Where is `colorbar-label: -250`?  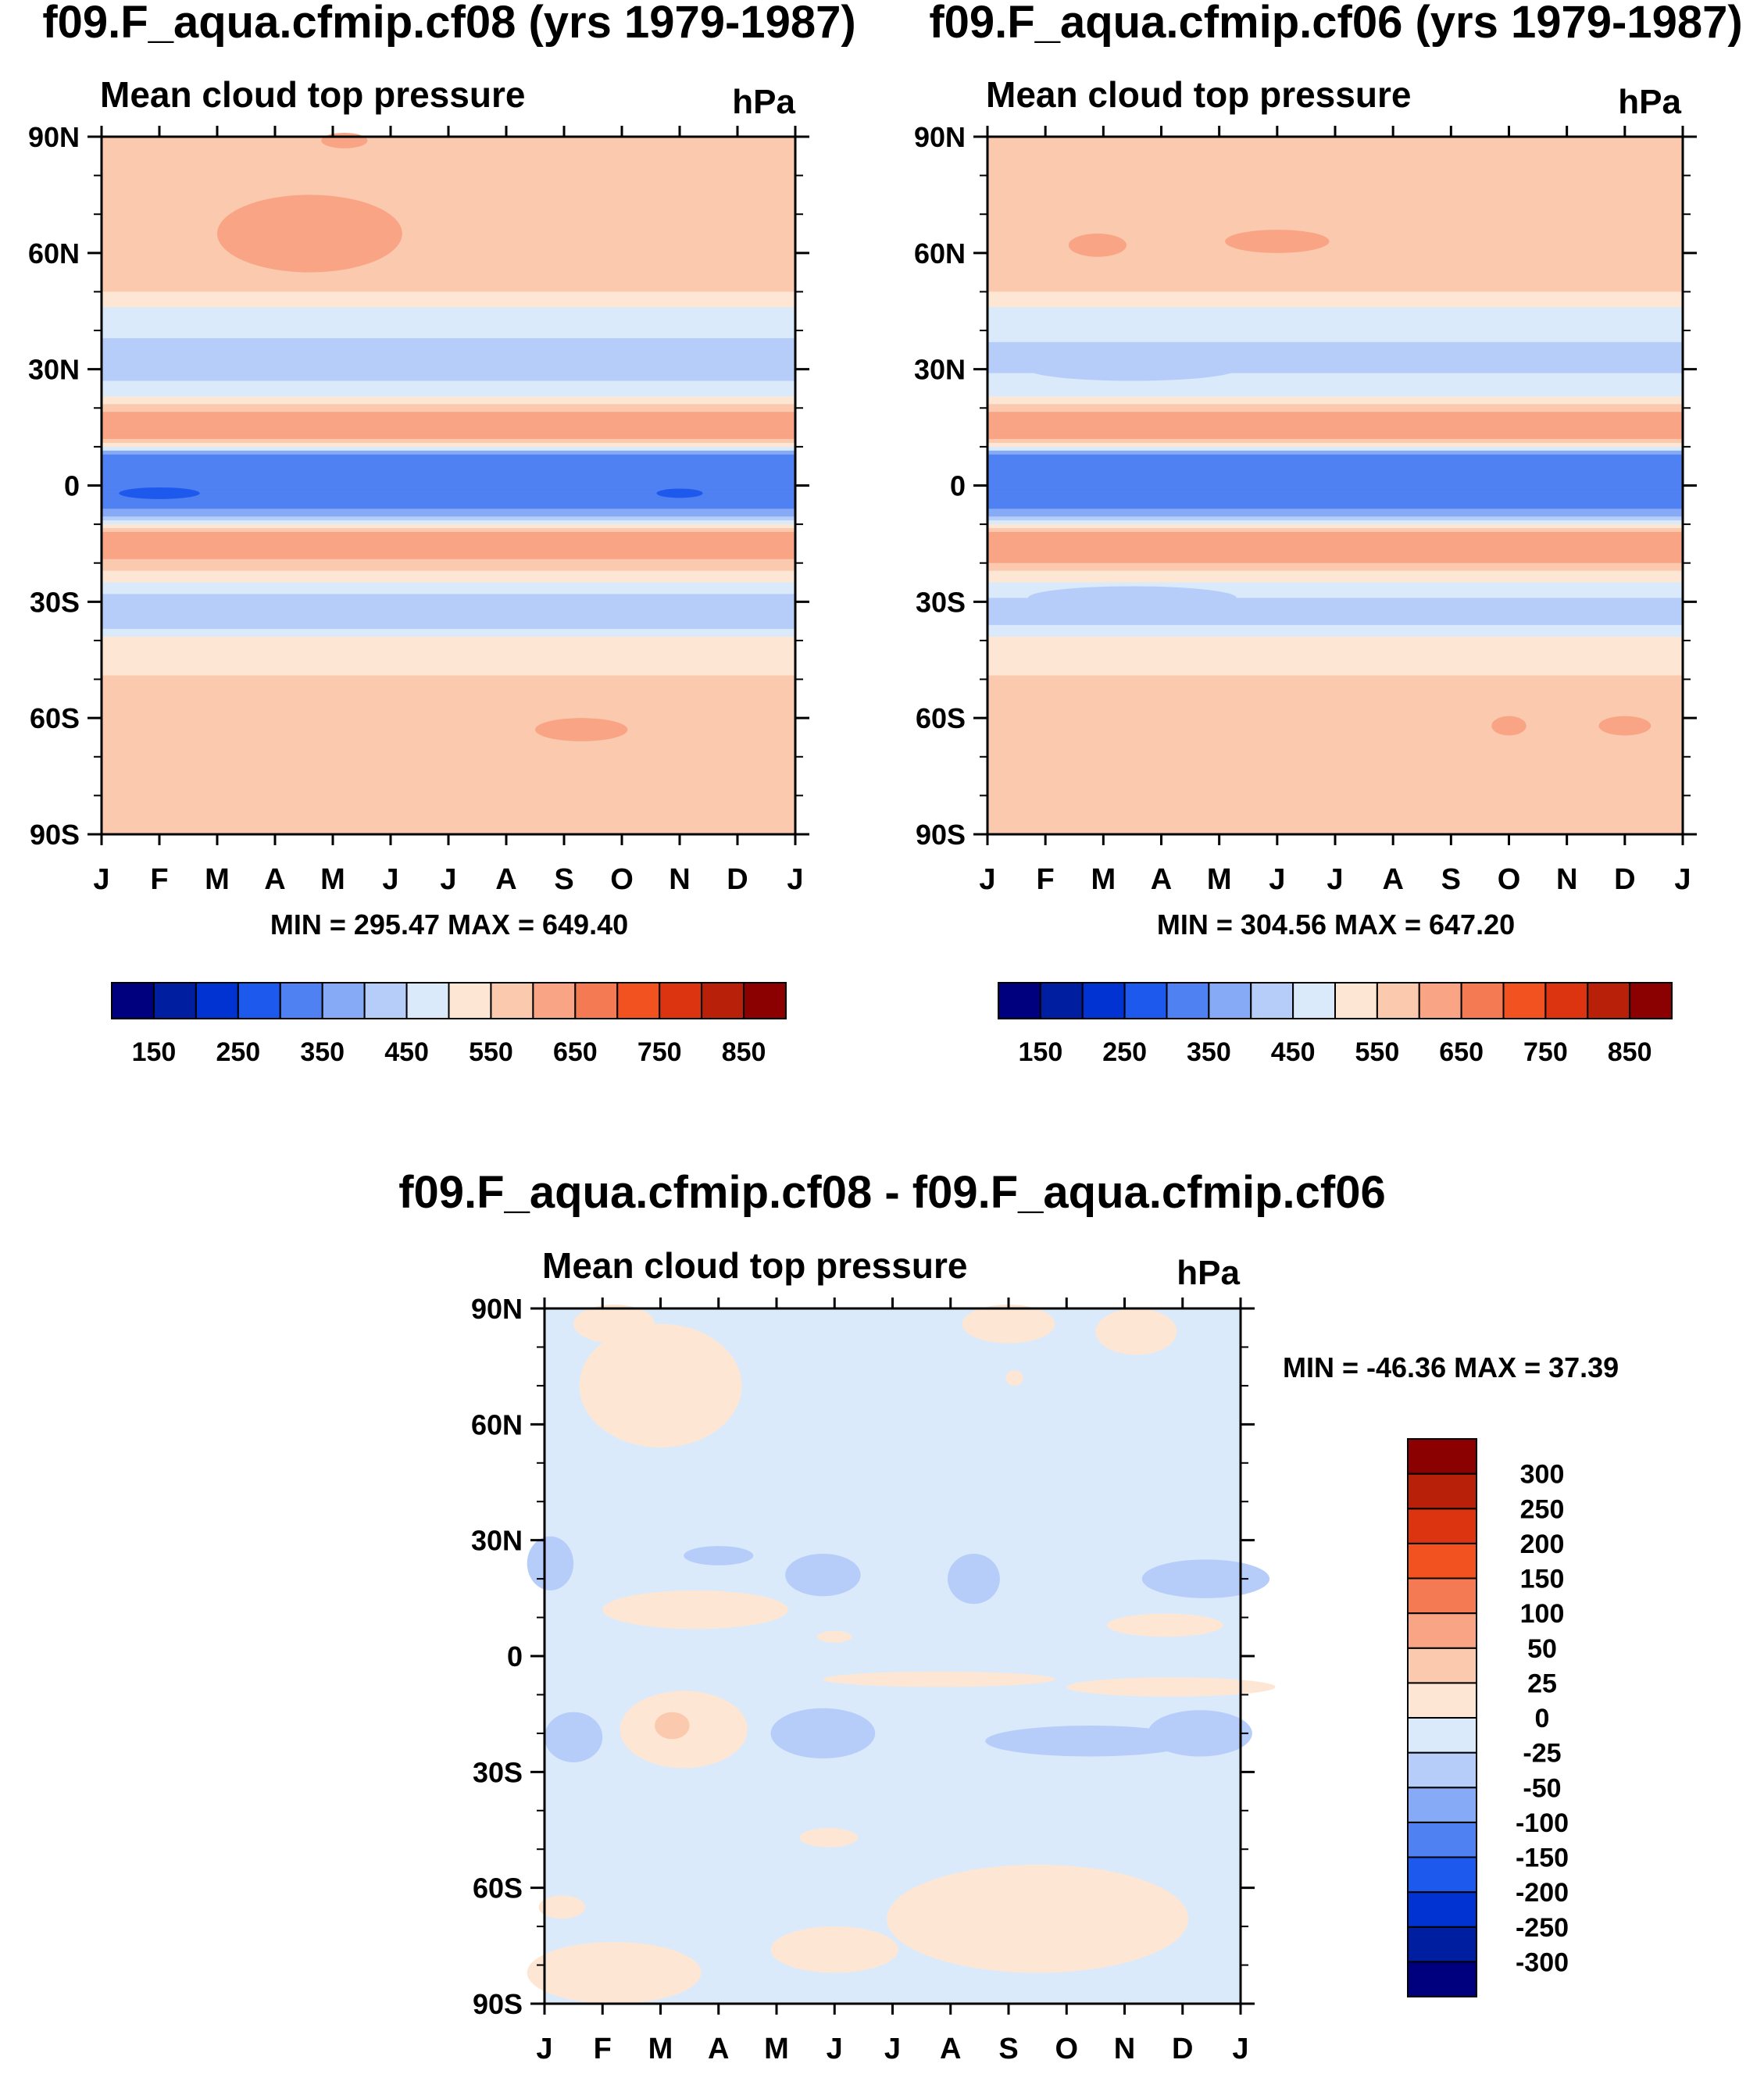 colorbar-label: -250 is located at coordinates (1543, 1928).